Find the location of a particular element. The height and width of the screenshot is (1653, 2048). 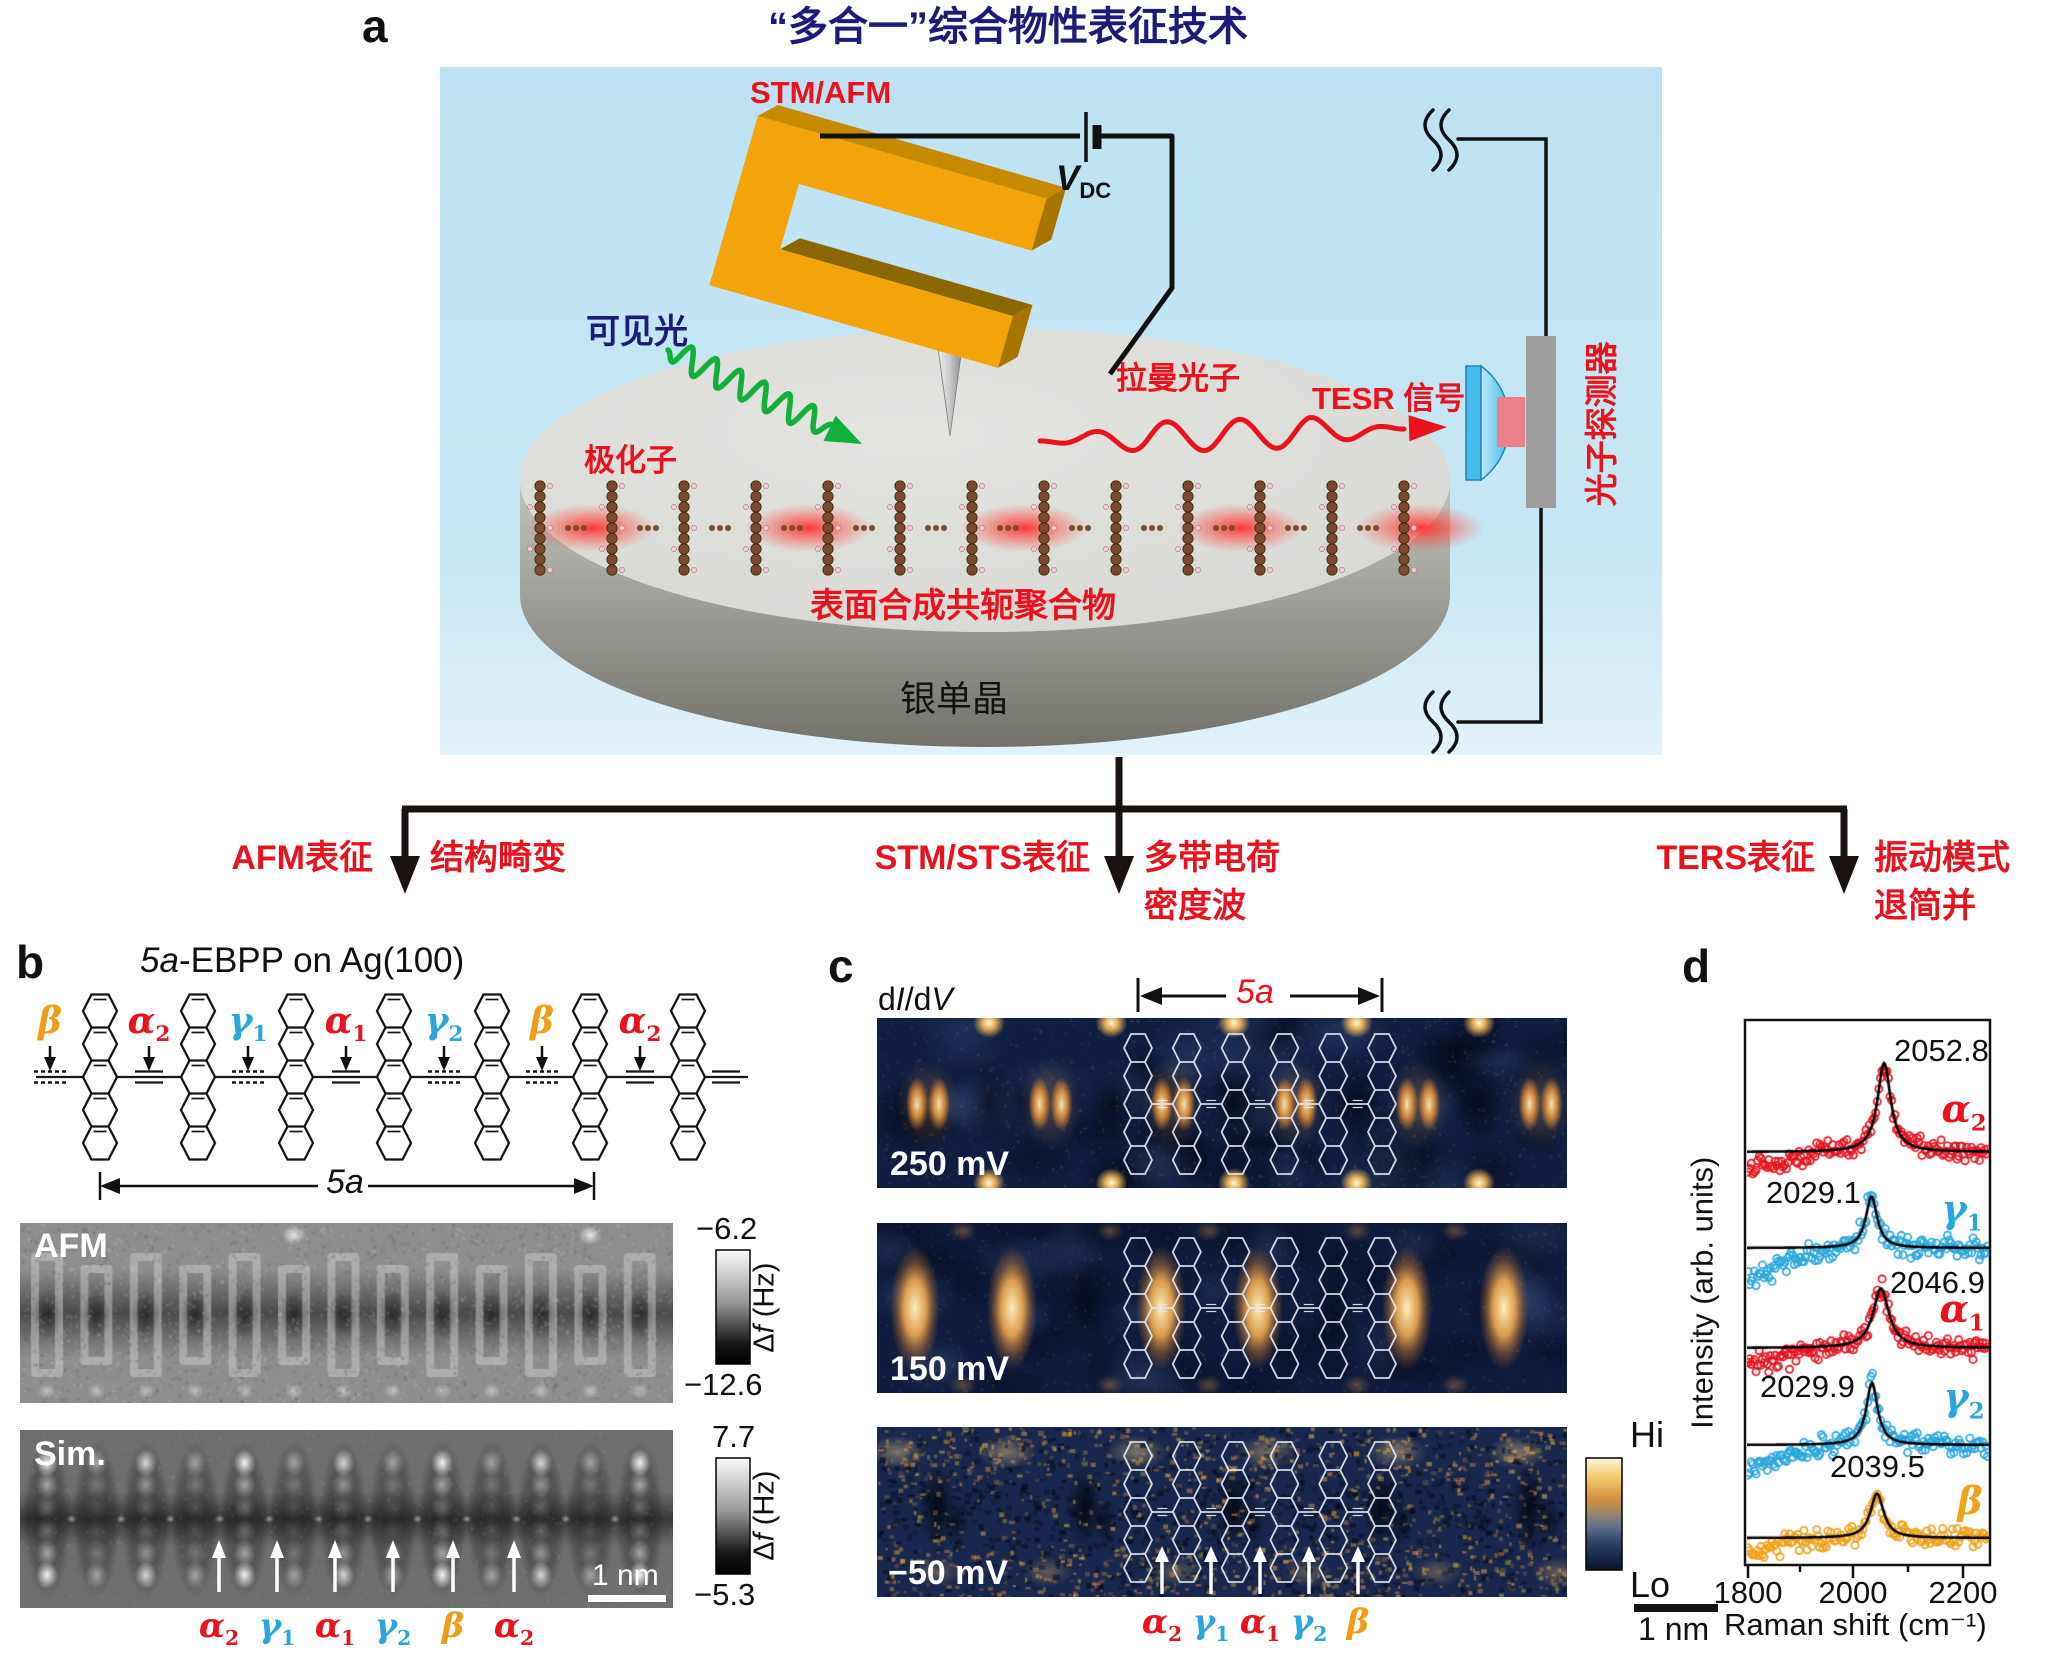

visible-light-wavy-arrow is located at coordinates (753, 390).